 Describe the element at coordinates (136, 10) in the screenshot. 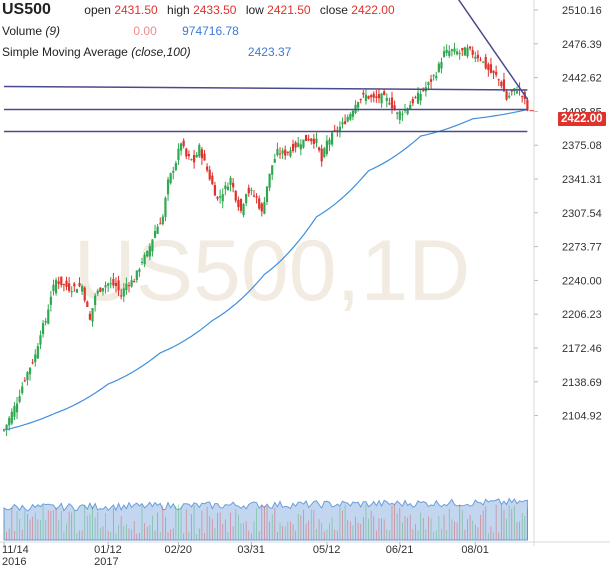

I see `open-value: 2431.50` at that location.